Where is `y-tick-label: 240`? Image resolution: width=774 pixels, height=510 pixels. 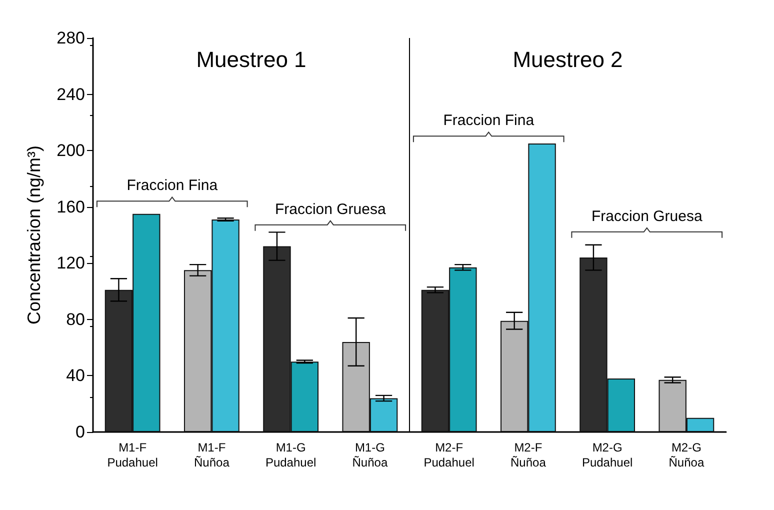 y-tick-label: 240 is located at coordinates (70, 94).